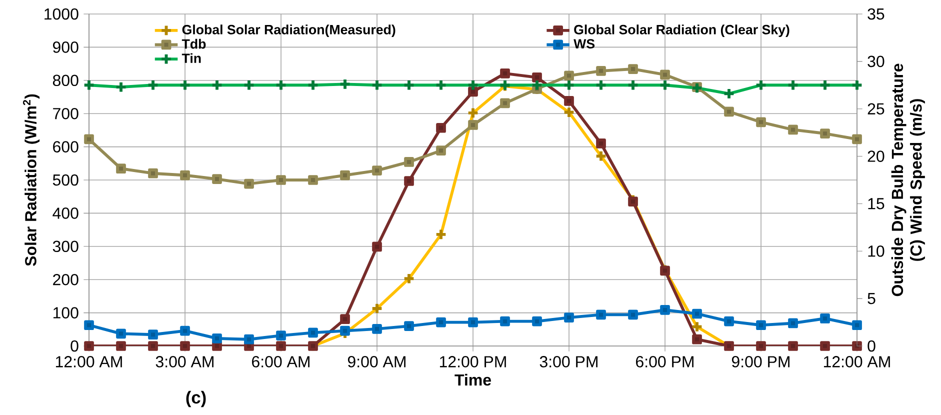  Describe the element at coordinates (65, 146) in the screenshot. I see `y-tick-label: 600` at that location.